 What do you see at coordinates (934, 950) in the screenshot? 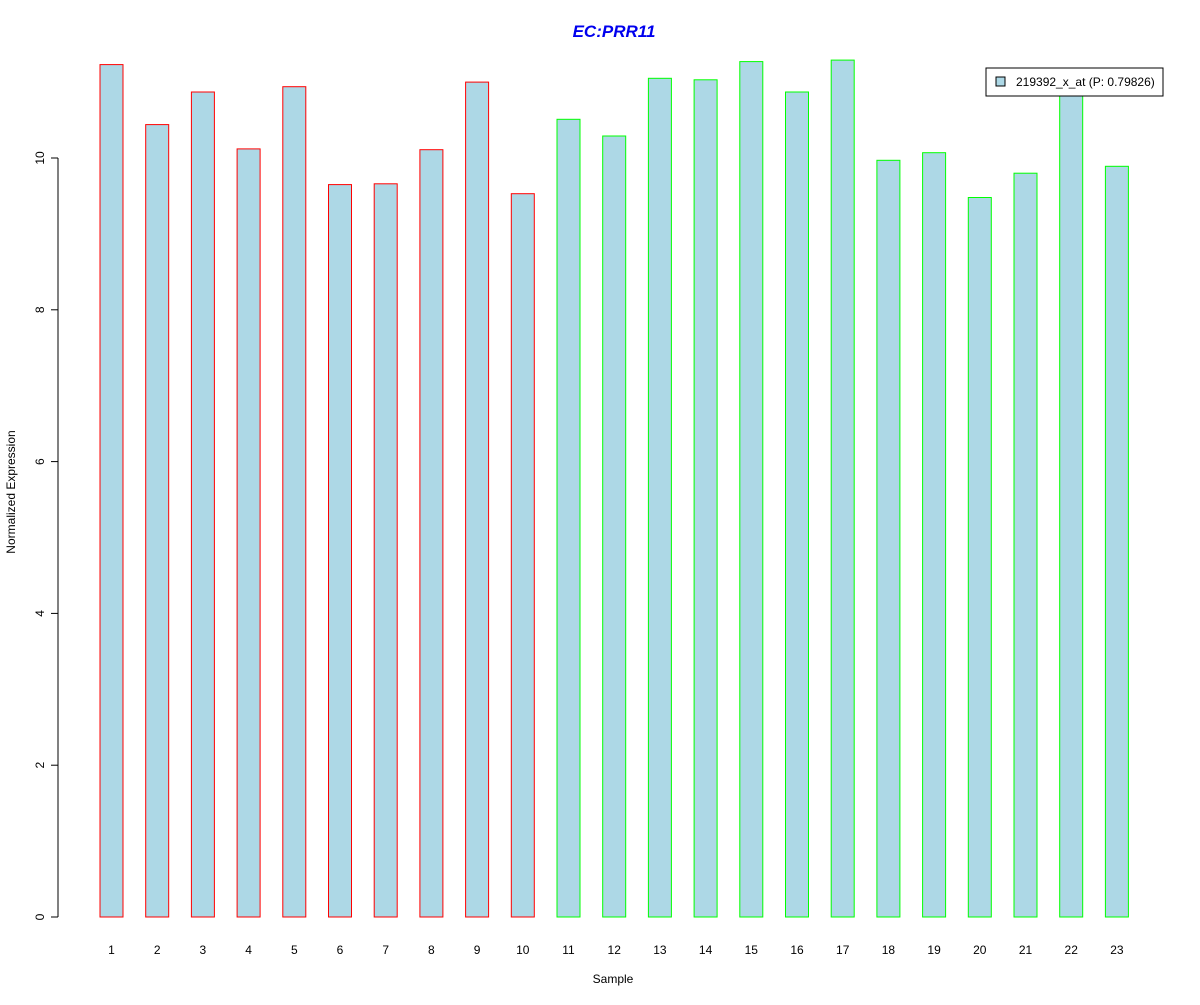
I see `x-tick-label: 19` at bounding box center [934, 950].